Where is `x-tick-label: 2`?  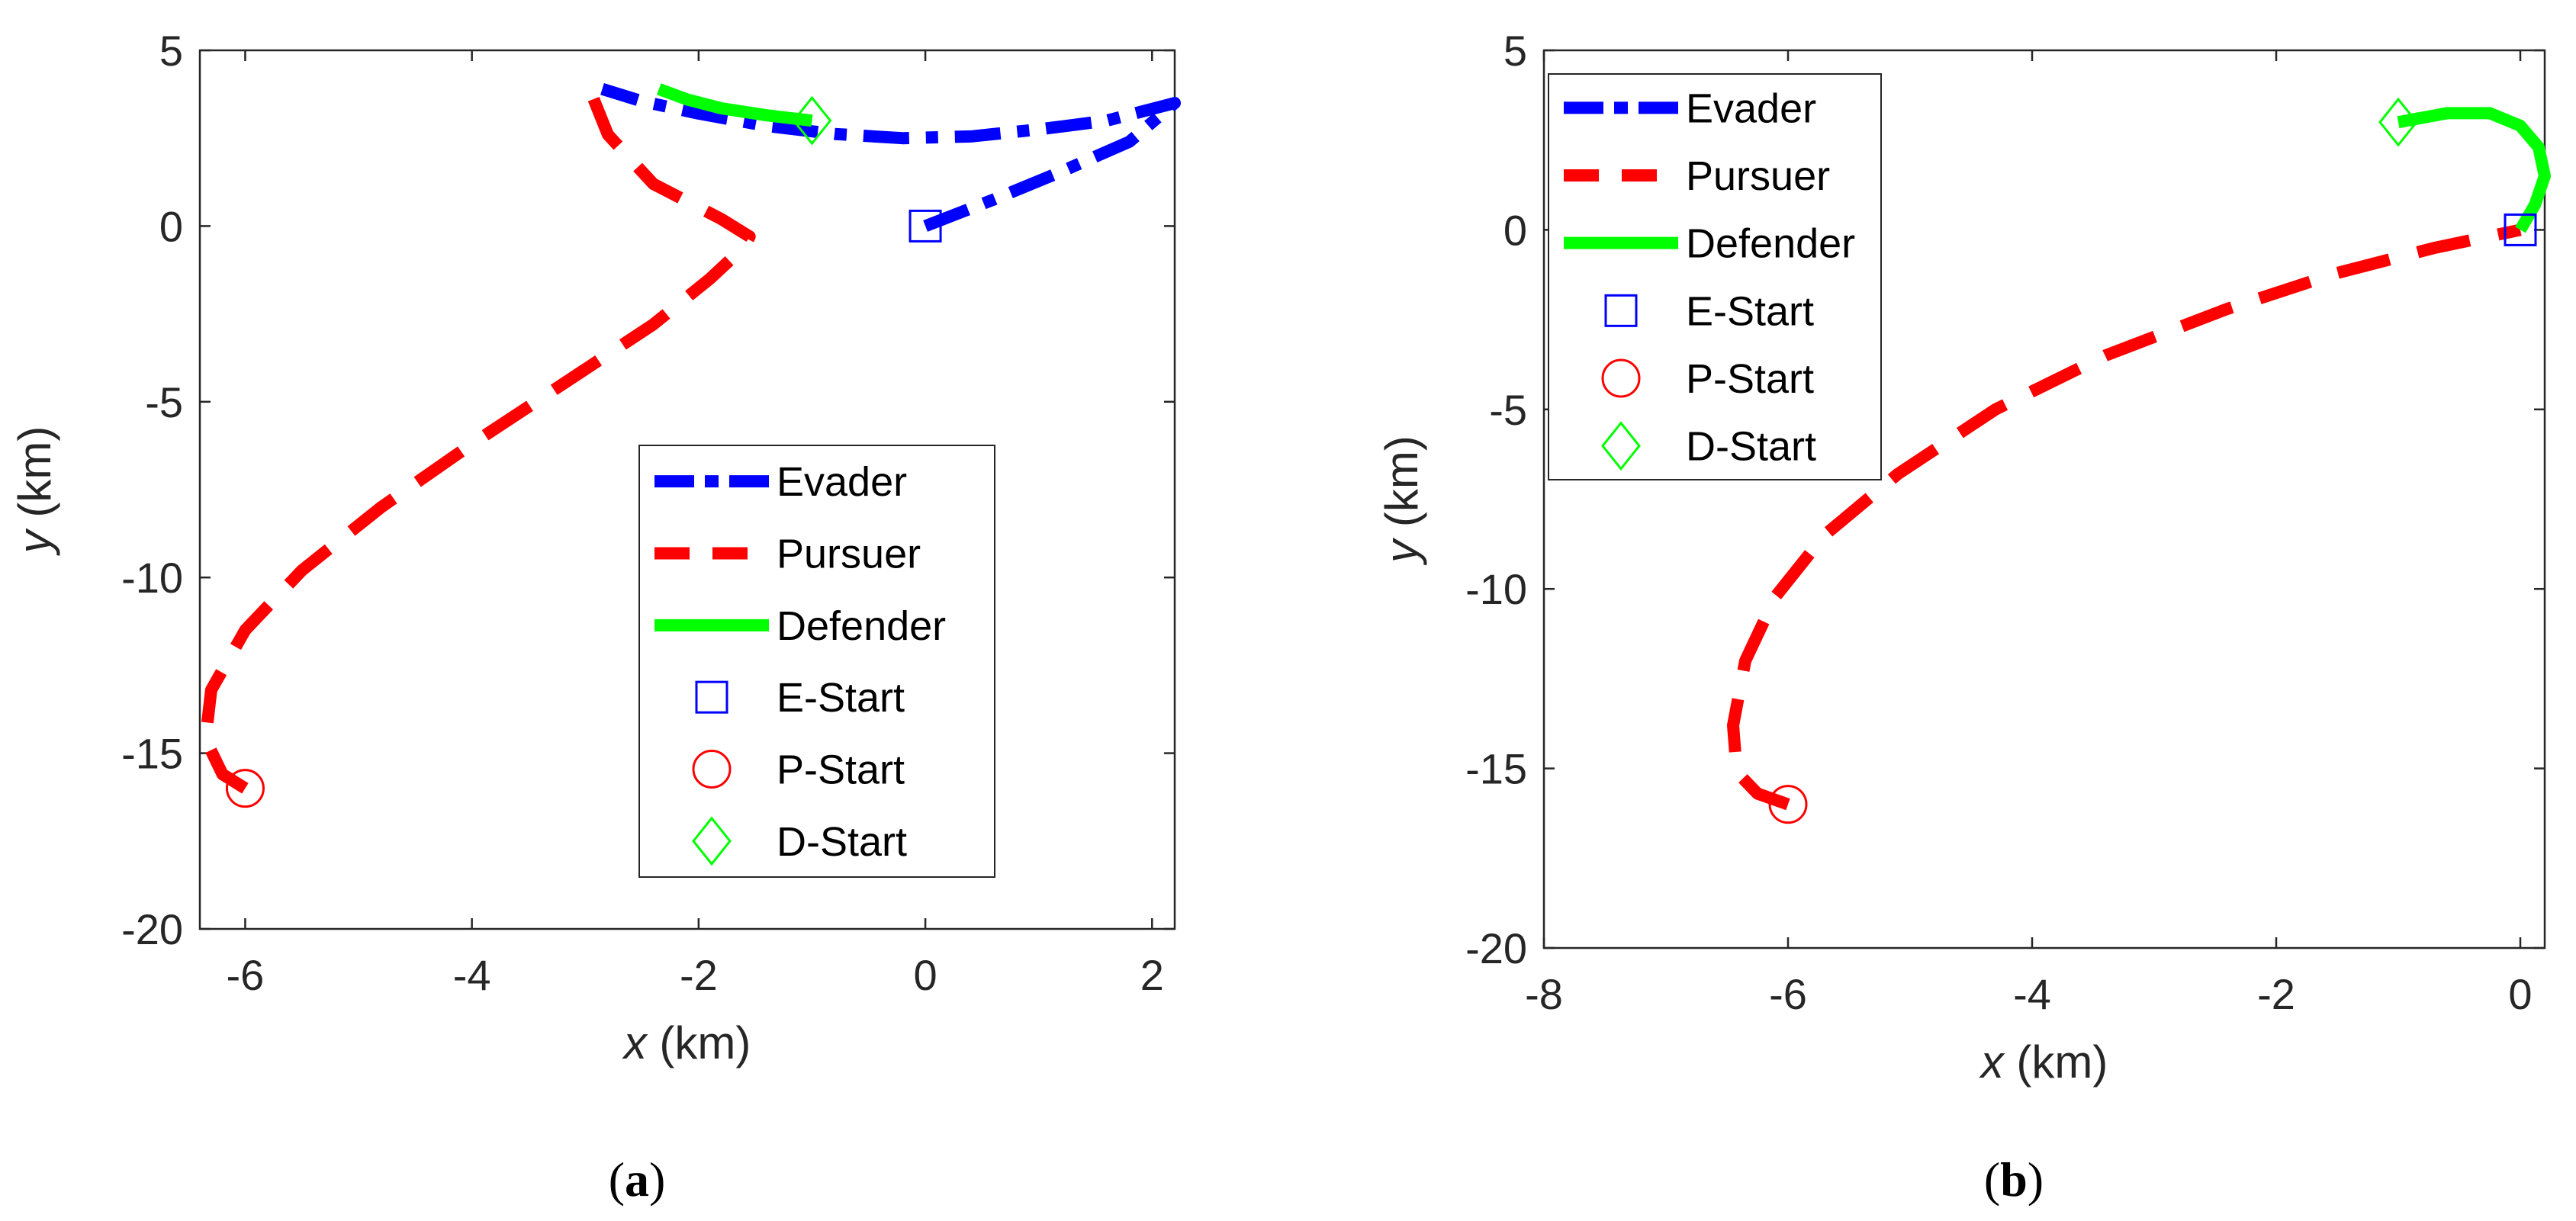
x-tick-label: 2 is located at coordinates (1152, 975).